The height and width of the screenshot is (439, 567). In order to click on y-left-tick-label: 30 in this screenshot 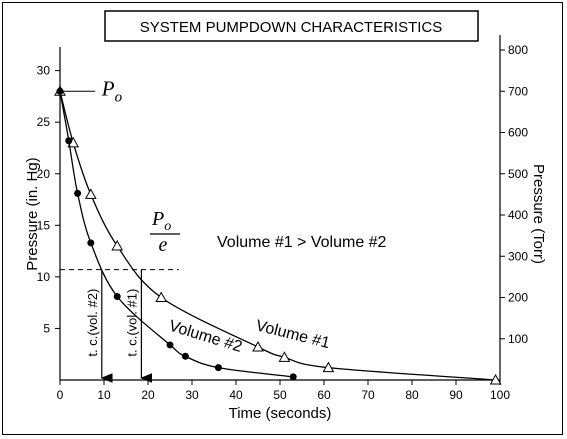, I will do `click(44, 71)`.